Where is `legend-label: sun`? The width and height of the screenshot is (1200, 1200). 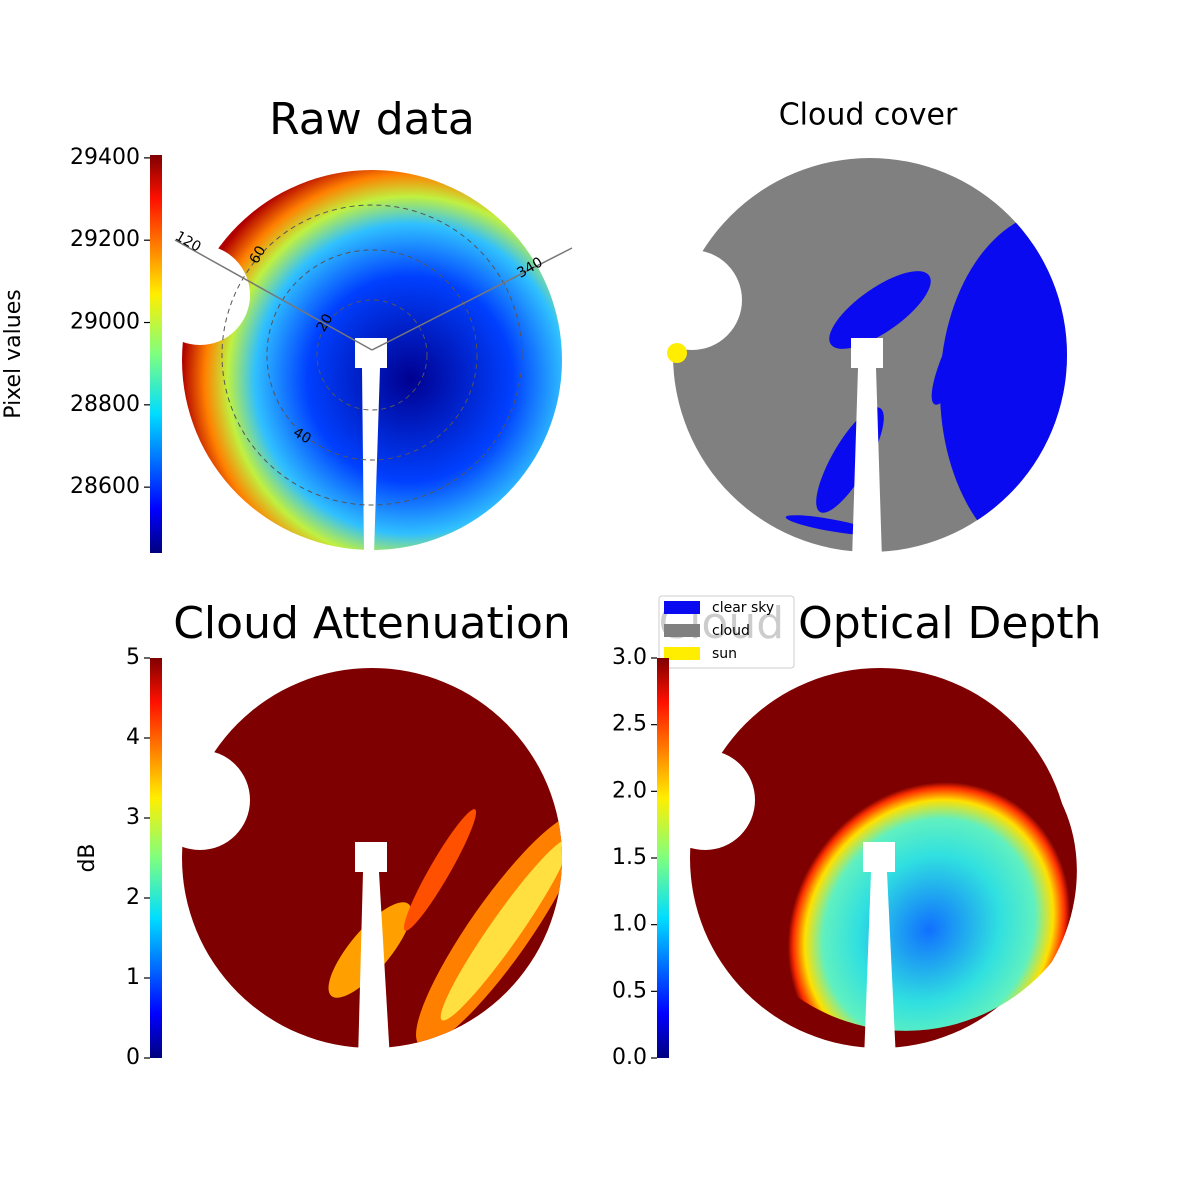 legend-label: sun is located at coordinates (724, 654).